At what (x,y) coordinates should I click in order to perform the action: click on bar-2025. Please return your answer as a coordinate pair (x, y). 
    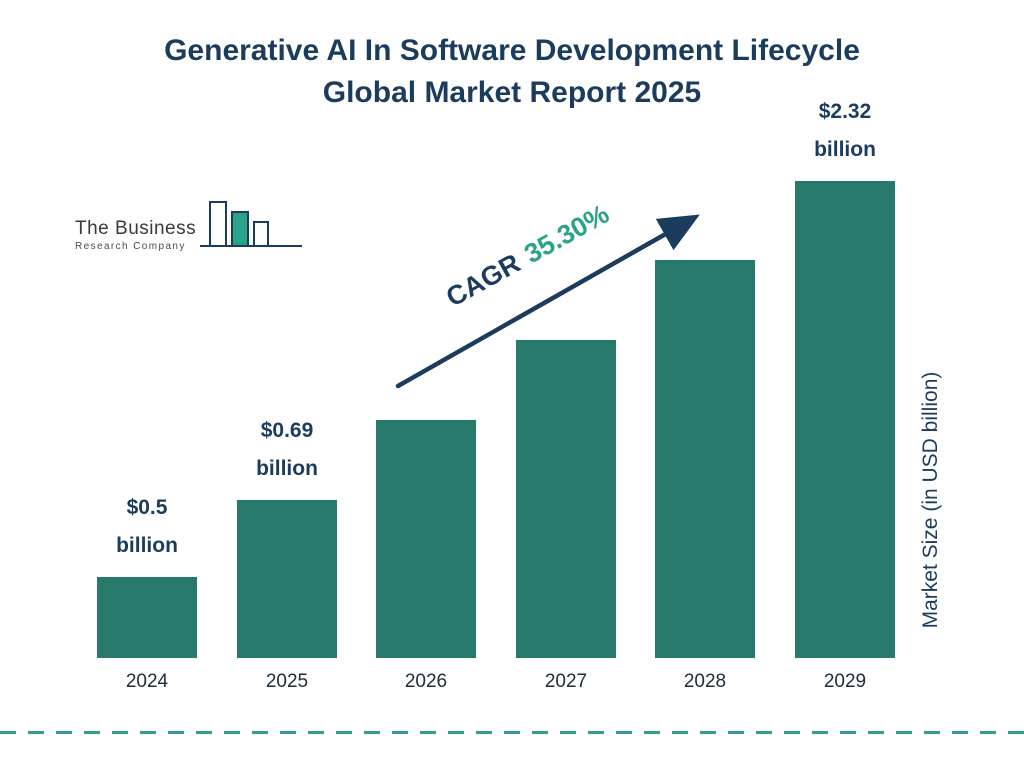
    Looking at the image, I should click on (287, 579).